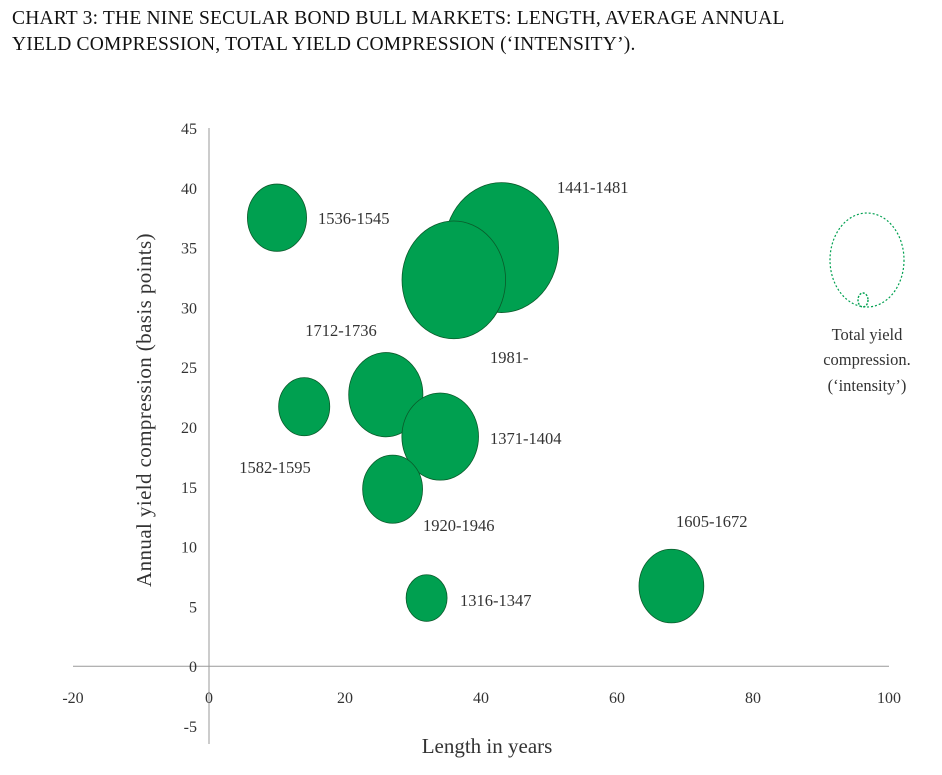  I want to click on y-tick-label: 35, so click(189, 249).